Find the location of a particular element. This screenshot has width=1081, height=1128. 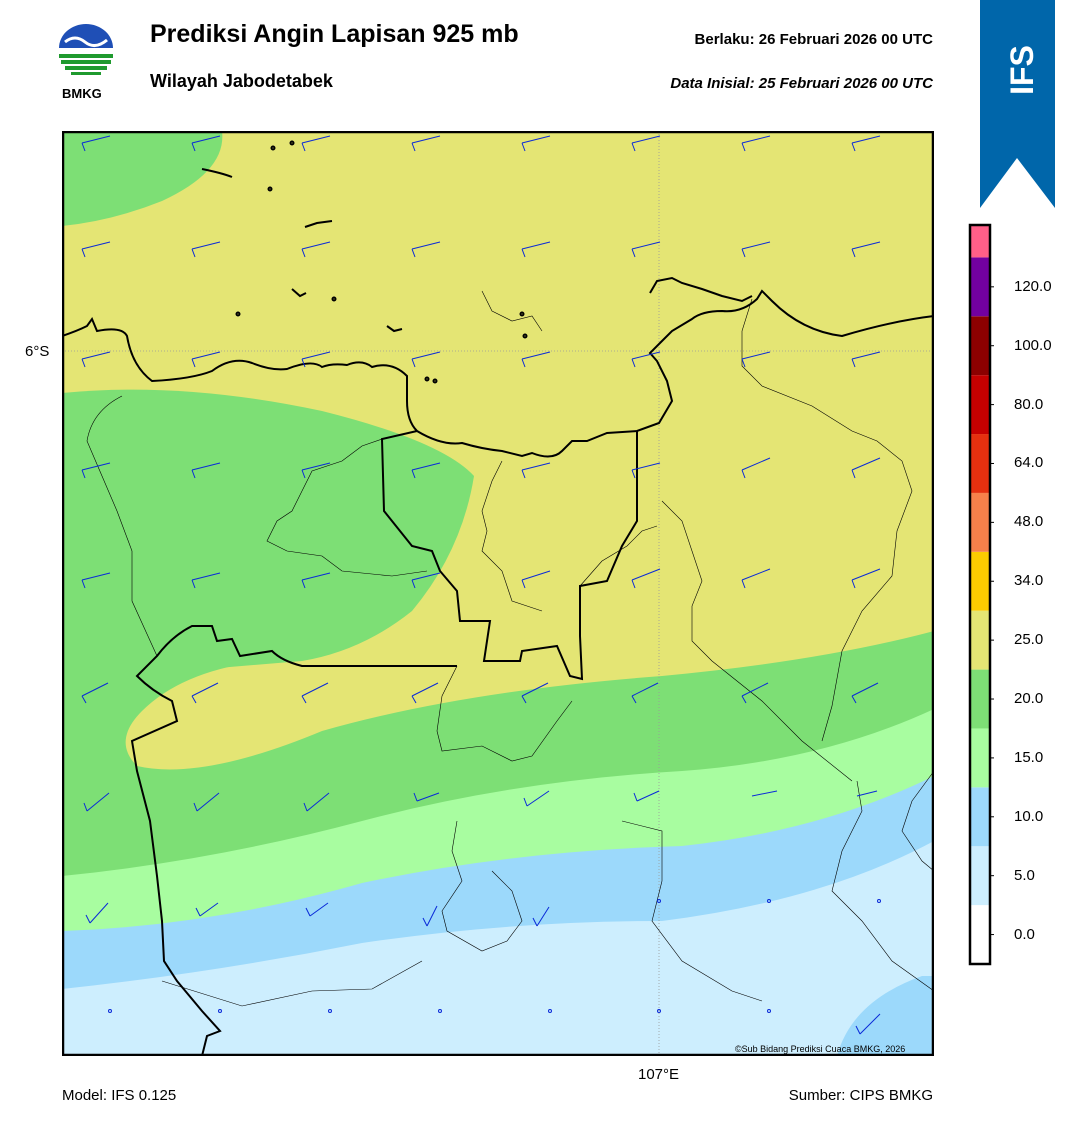

colorbar-tick-label: 64.0 is located at coordinates (1029, 463).